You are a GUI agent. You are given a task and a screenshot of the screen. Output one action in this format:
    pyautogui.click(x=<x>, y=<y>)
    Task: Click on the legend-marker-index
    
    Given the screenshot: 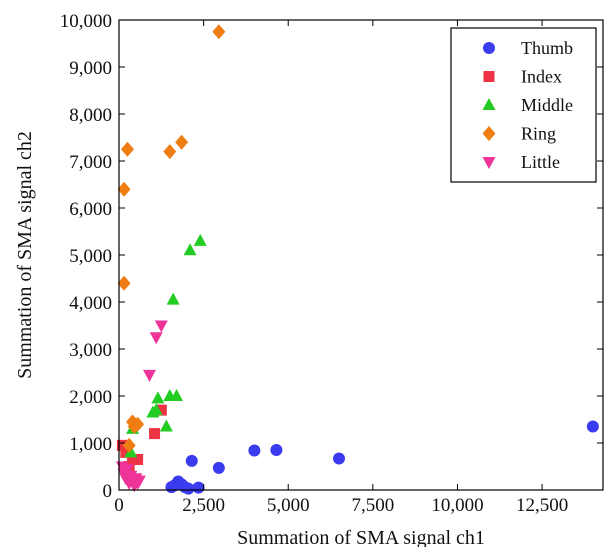 What is the action you would take?
    pyautogui.click(x=489, y=76)
    